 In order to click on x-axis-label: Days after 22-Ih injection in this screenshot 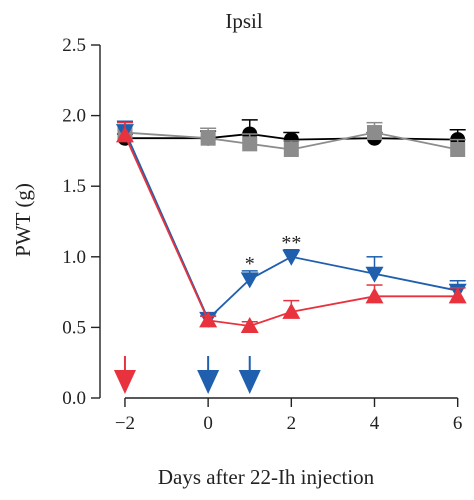, I will do `click(266, 477)`.